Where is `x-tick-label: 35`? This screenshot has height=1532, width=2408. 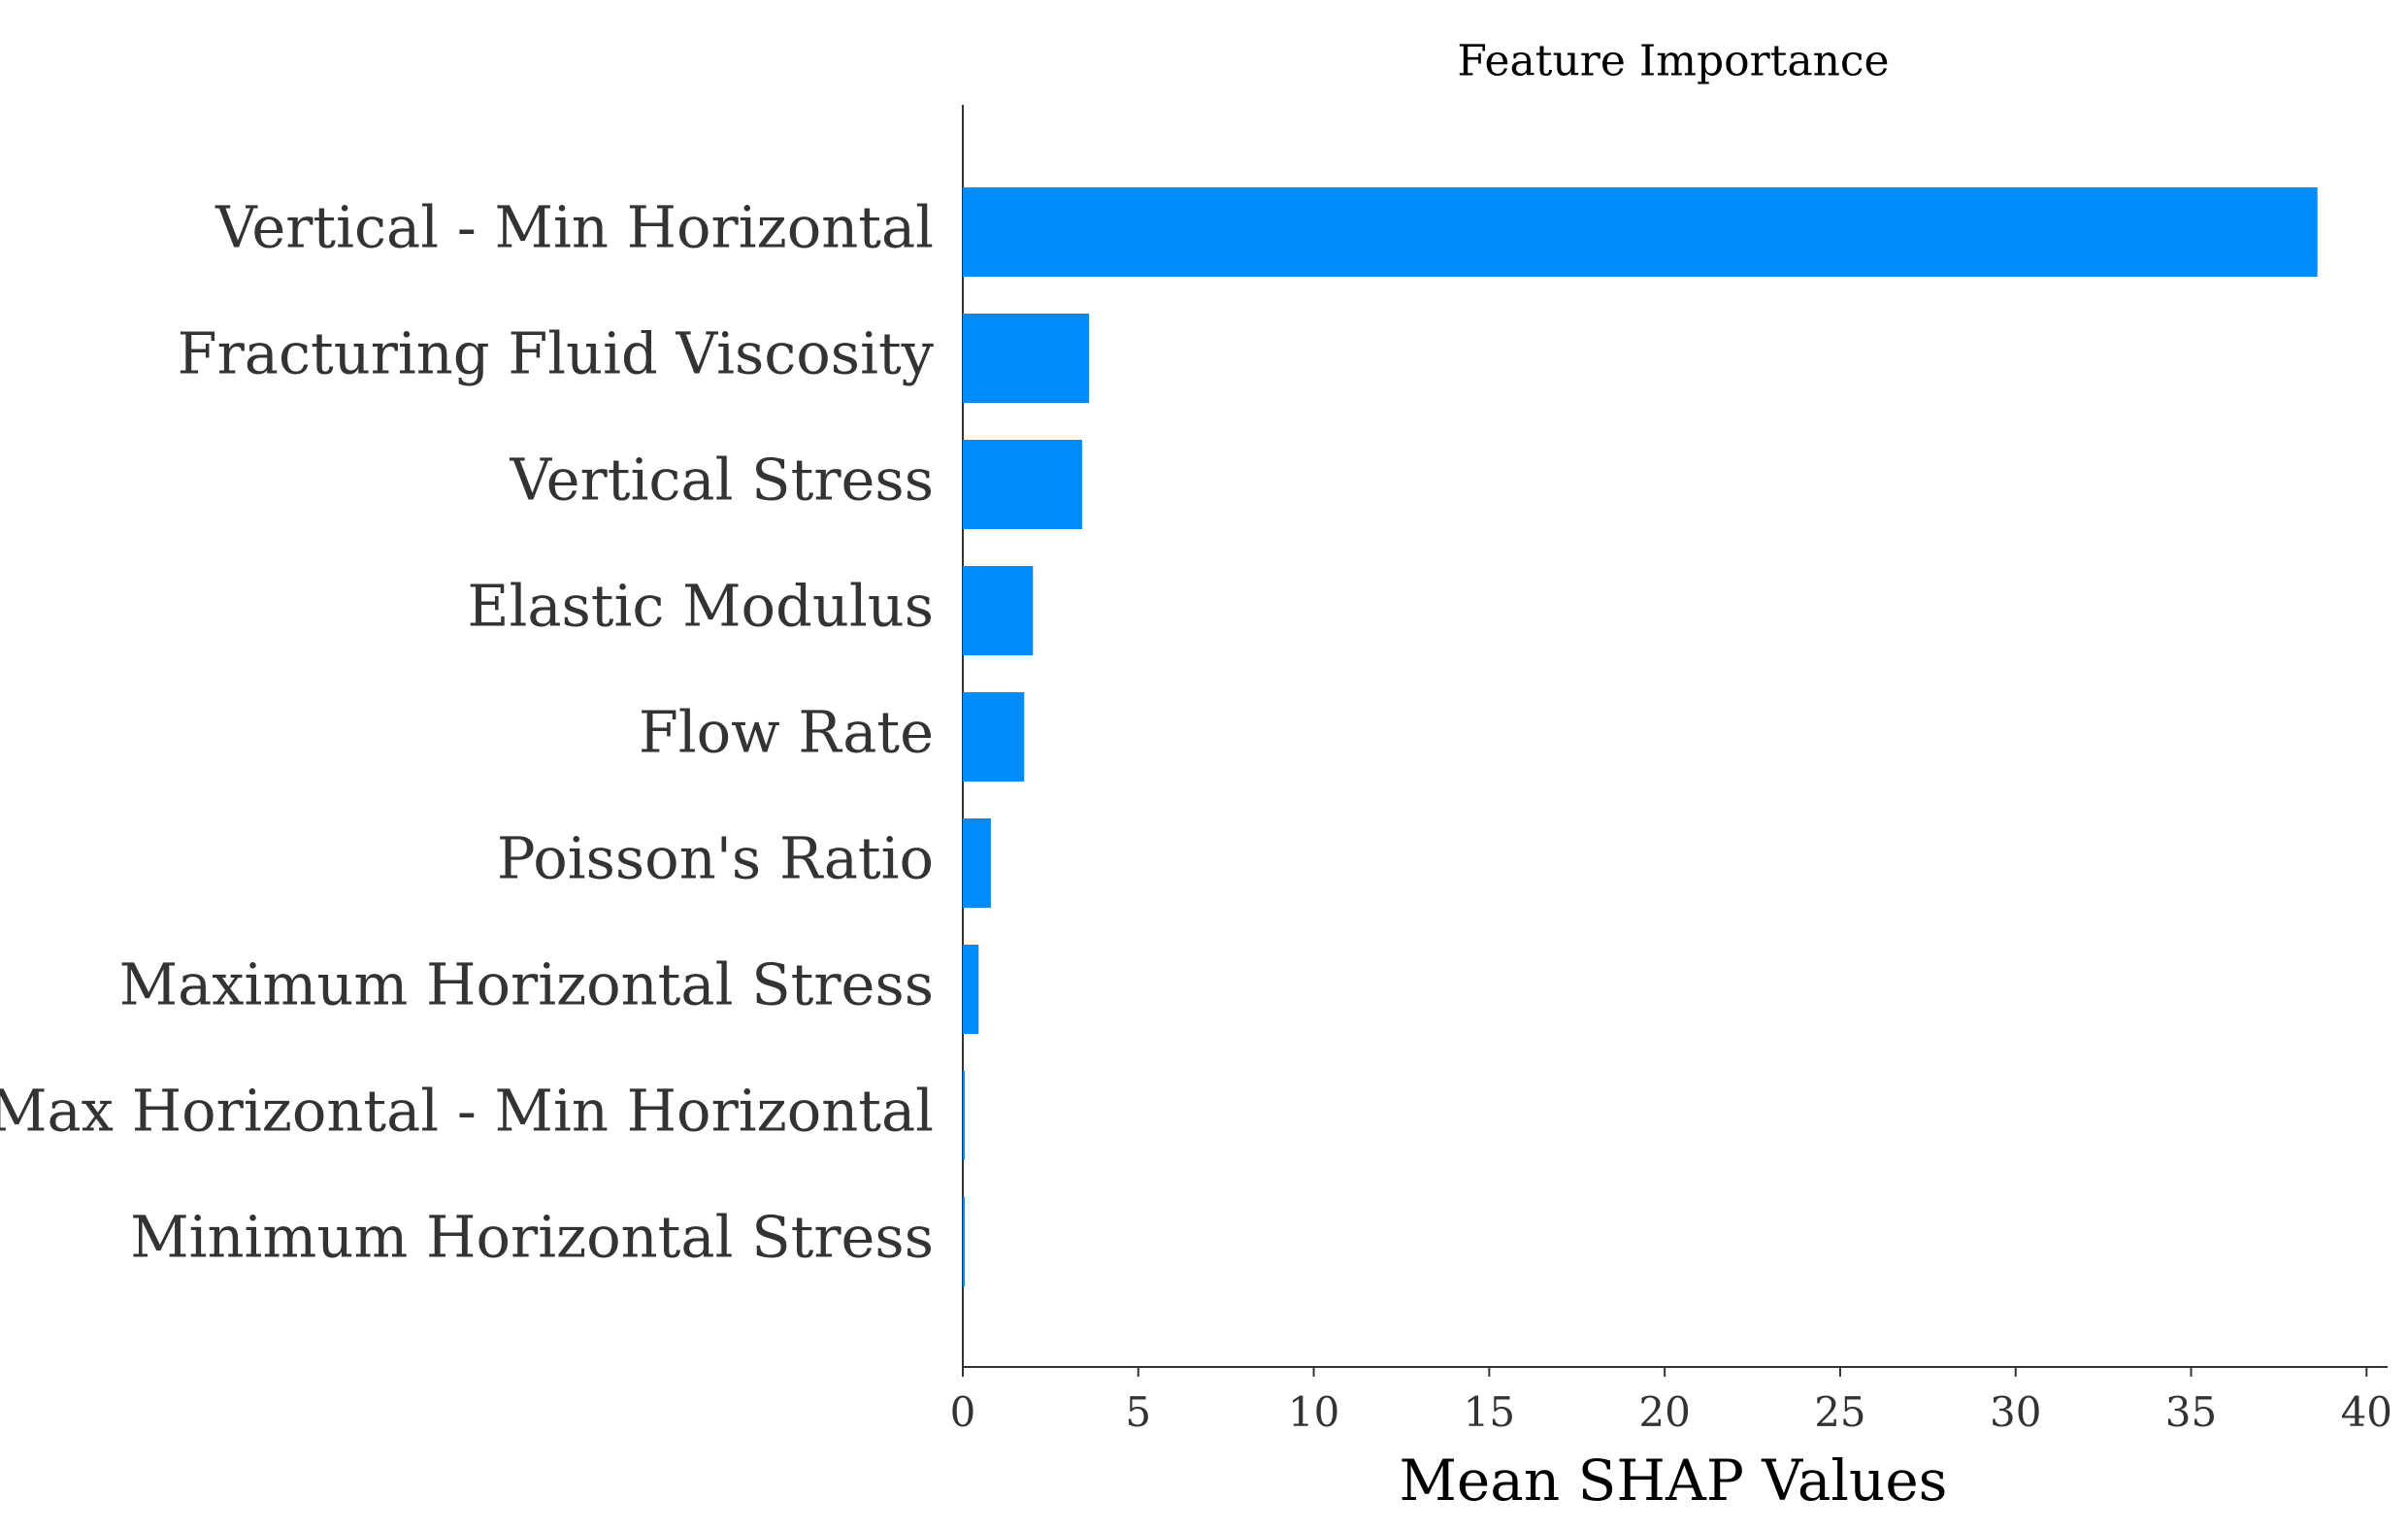 x-tick-label: 35 is located at coordinates (2191, 1412).